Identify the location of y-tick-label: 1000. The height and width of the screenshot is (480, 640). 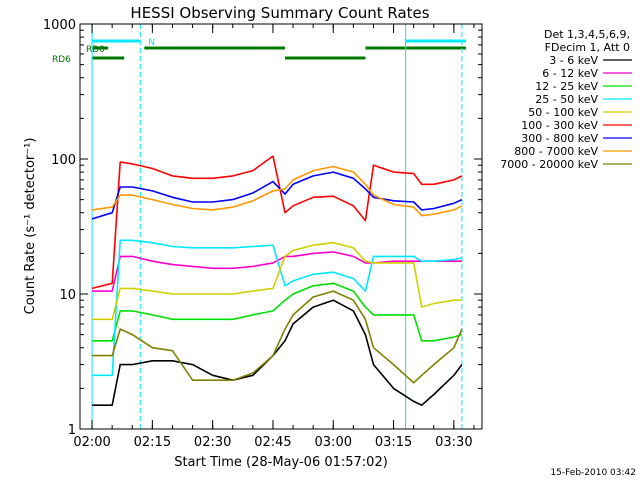
(59, 25).